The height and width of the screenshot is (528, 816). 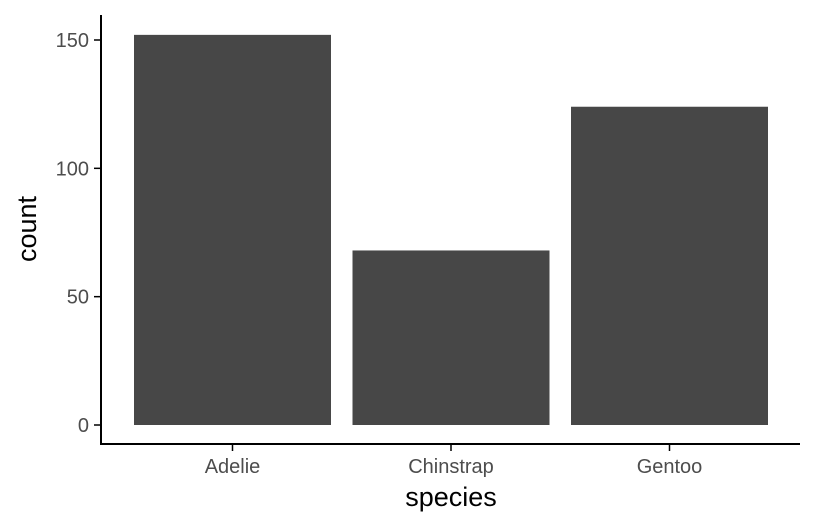 What do you see at coordinates (451, 467) in the screenshot?
I see `x-tick-label-chinstrap: Chinstrap` at bounding box center [451, 467].